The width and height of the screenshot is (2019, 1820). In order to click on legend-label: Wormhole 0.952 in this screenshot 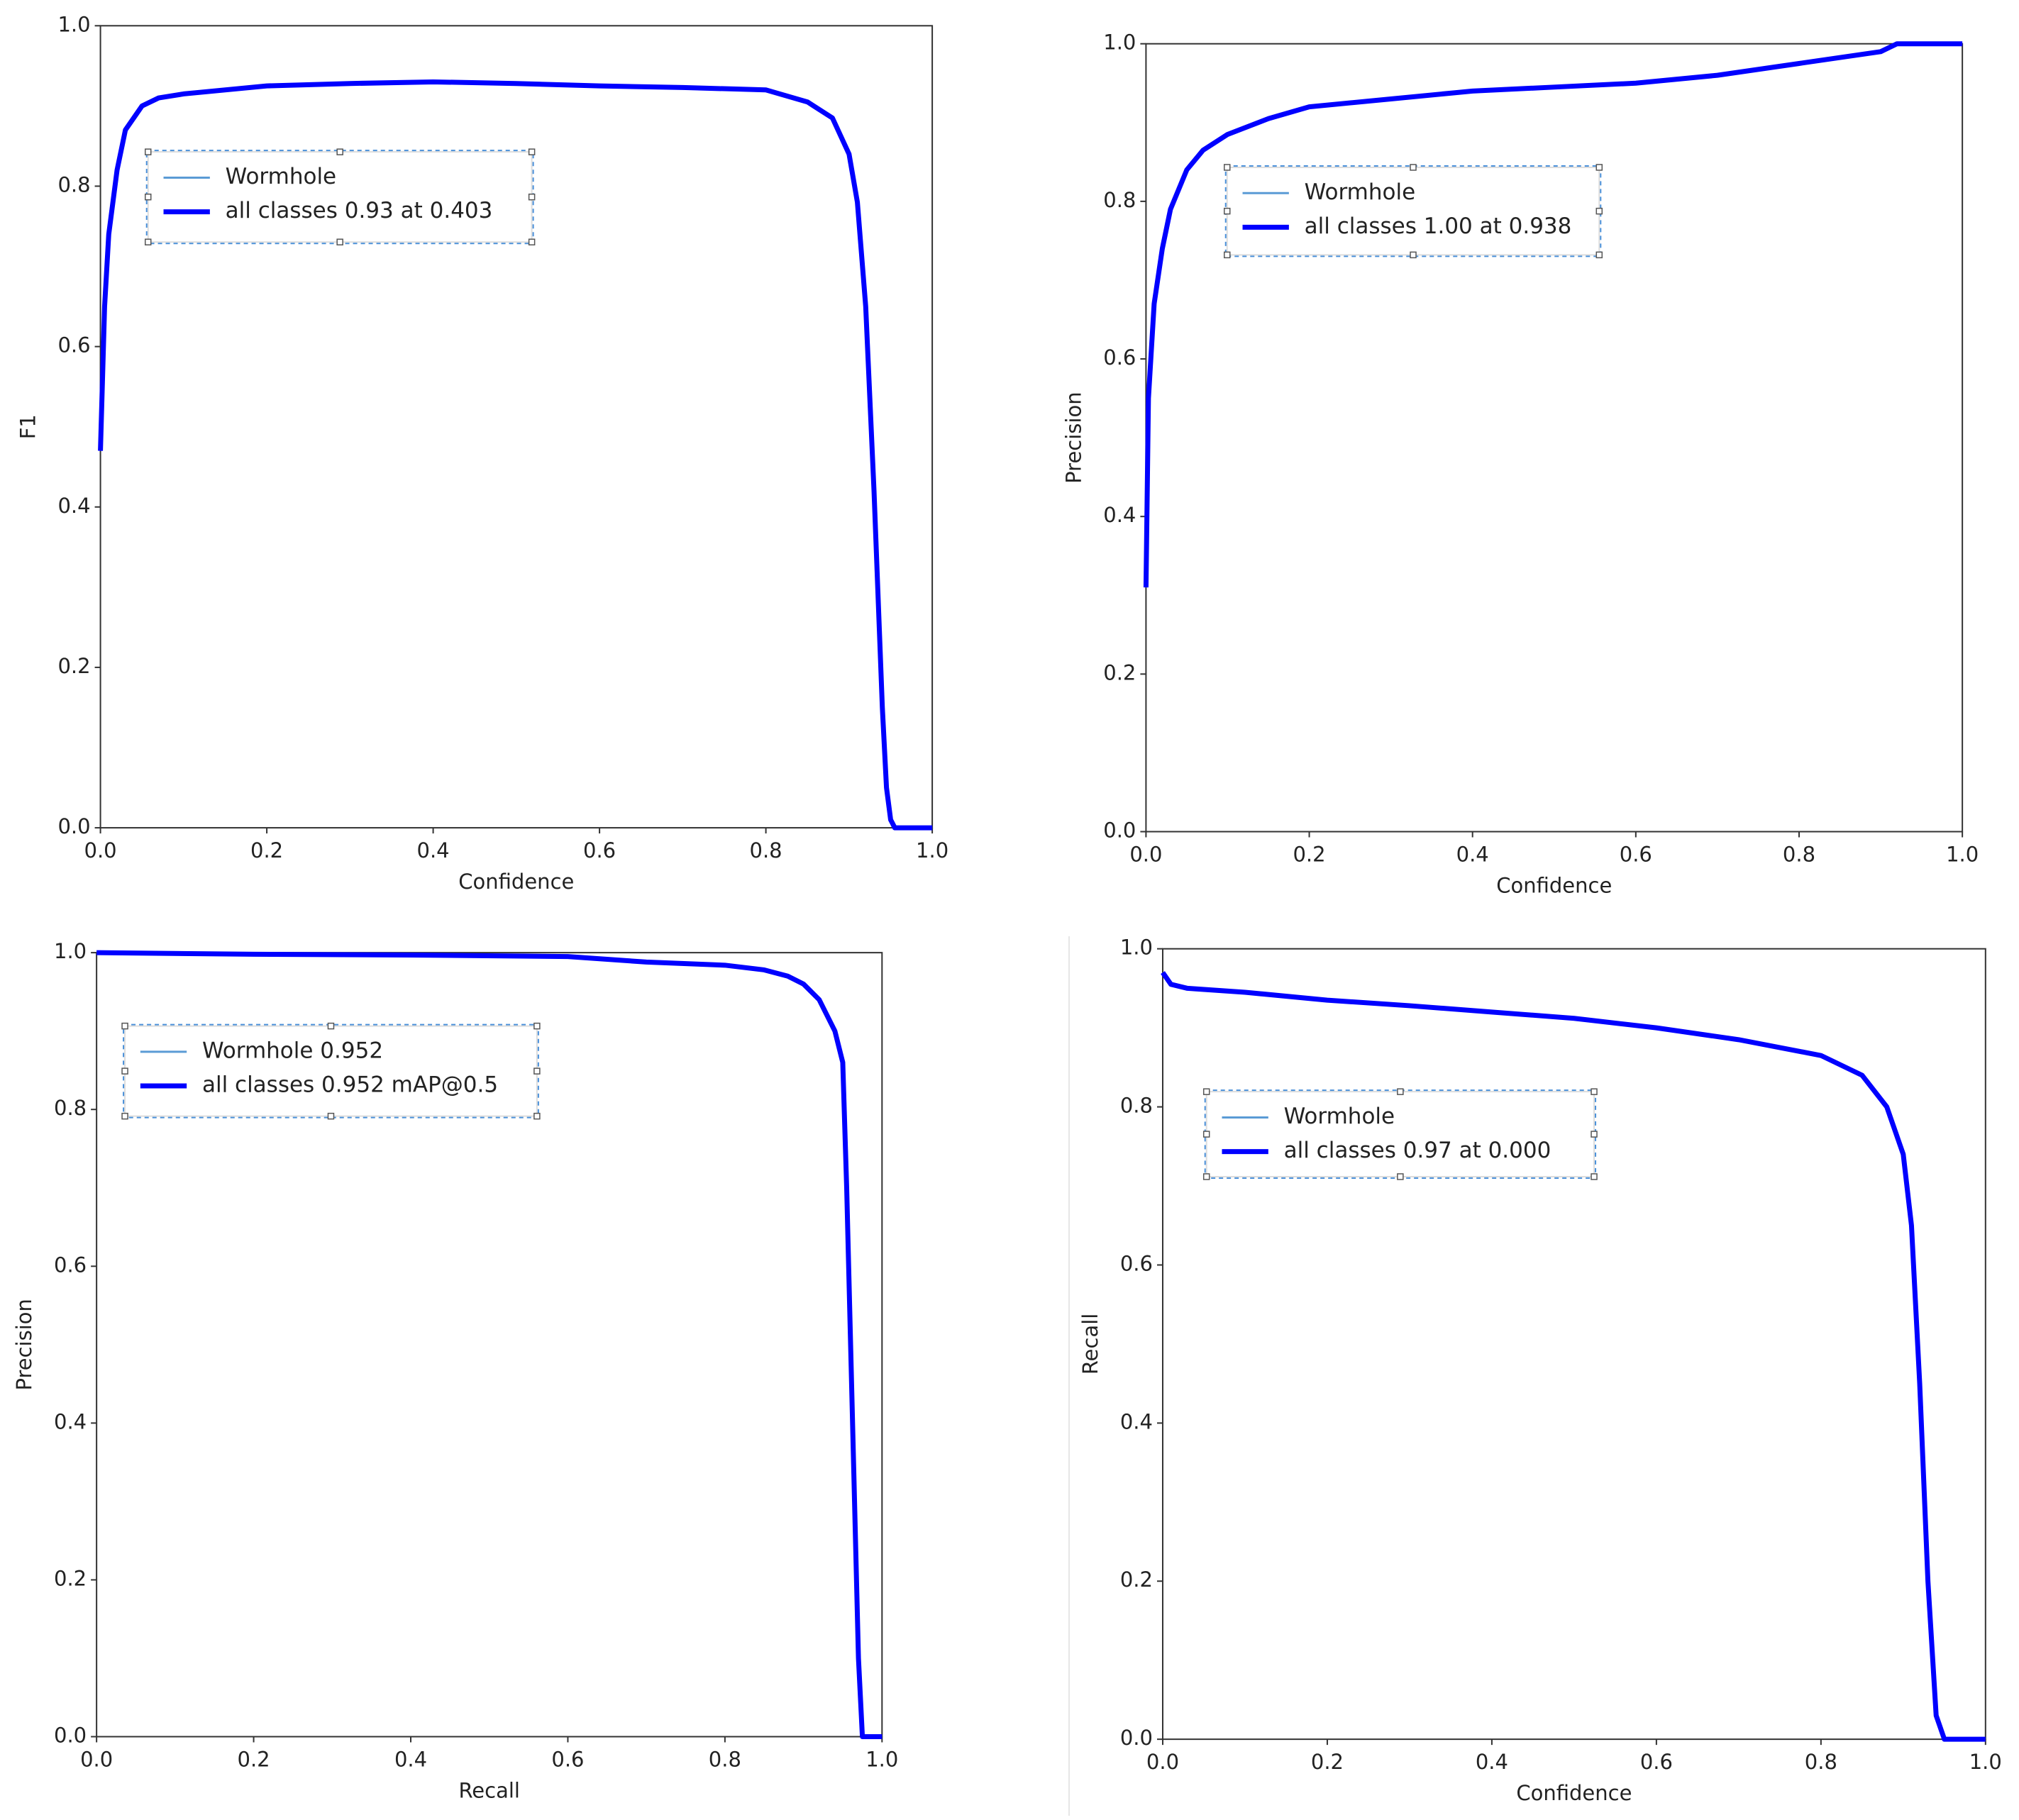, I will do `click(292, 1050)`.